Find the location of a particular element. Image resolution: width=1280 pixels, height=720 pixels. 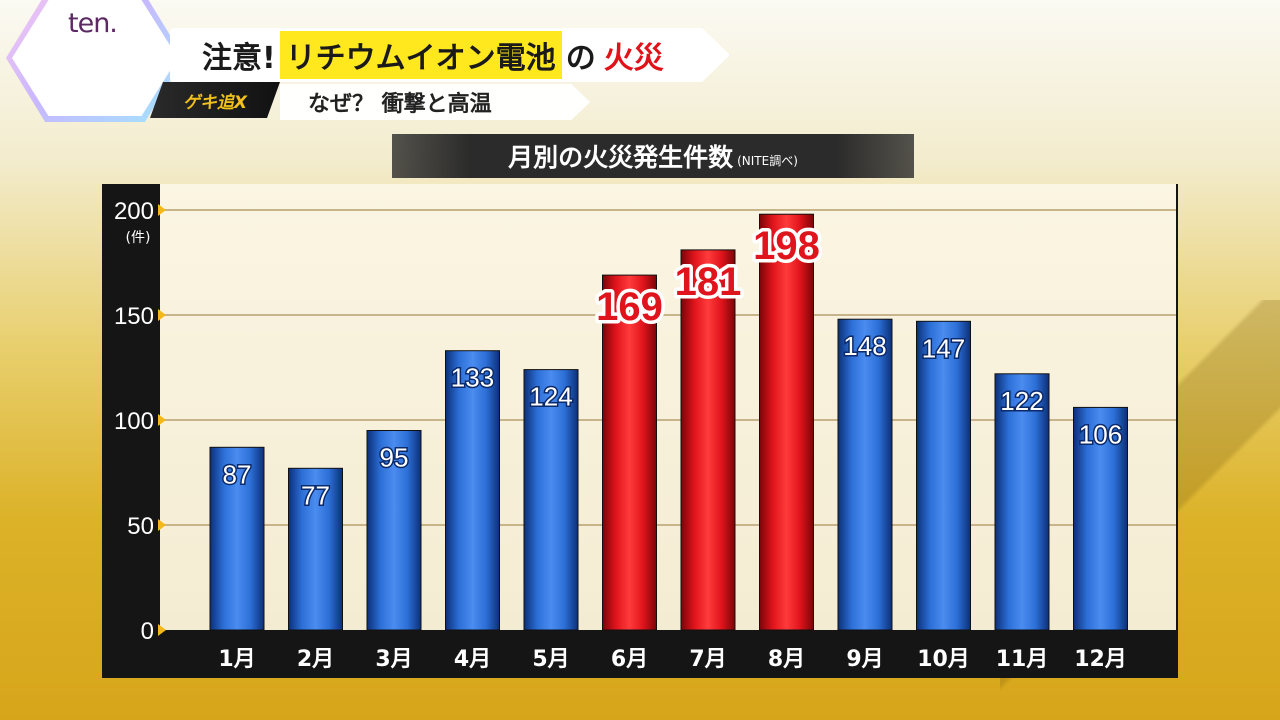

x-tick-label: 12月 is located at coordinates (1100, 659).